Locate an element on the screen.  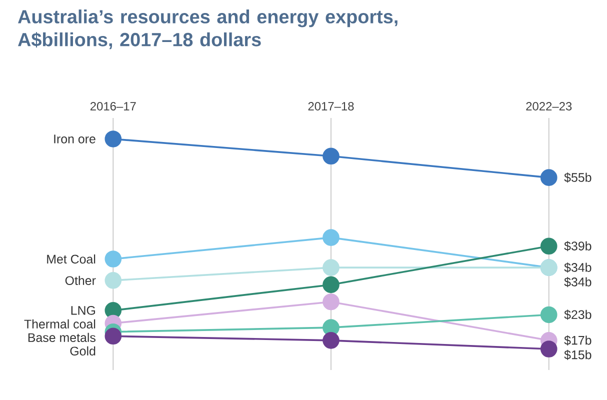
series-label: Met Coal is located at coordinates (71, 259).